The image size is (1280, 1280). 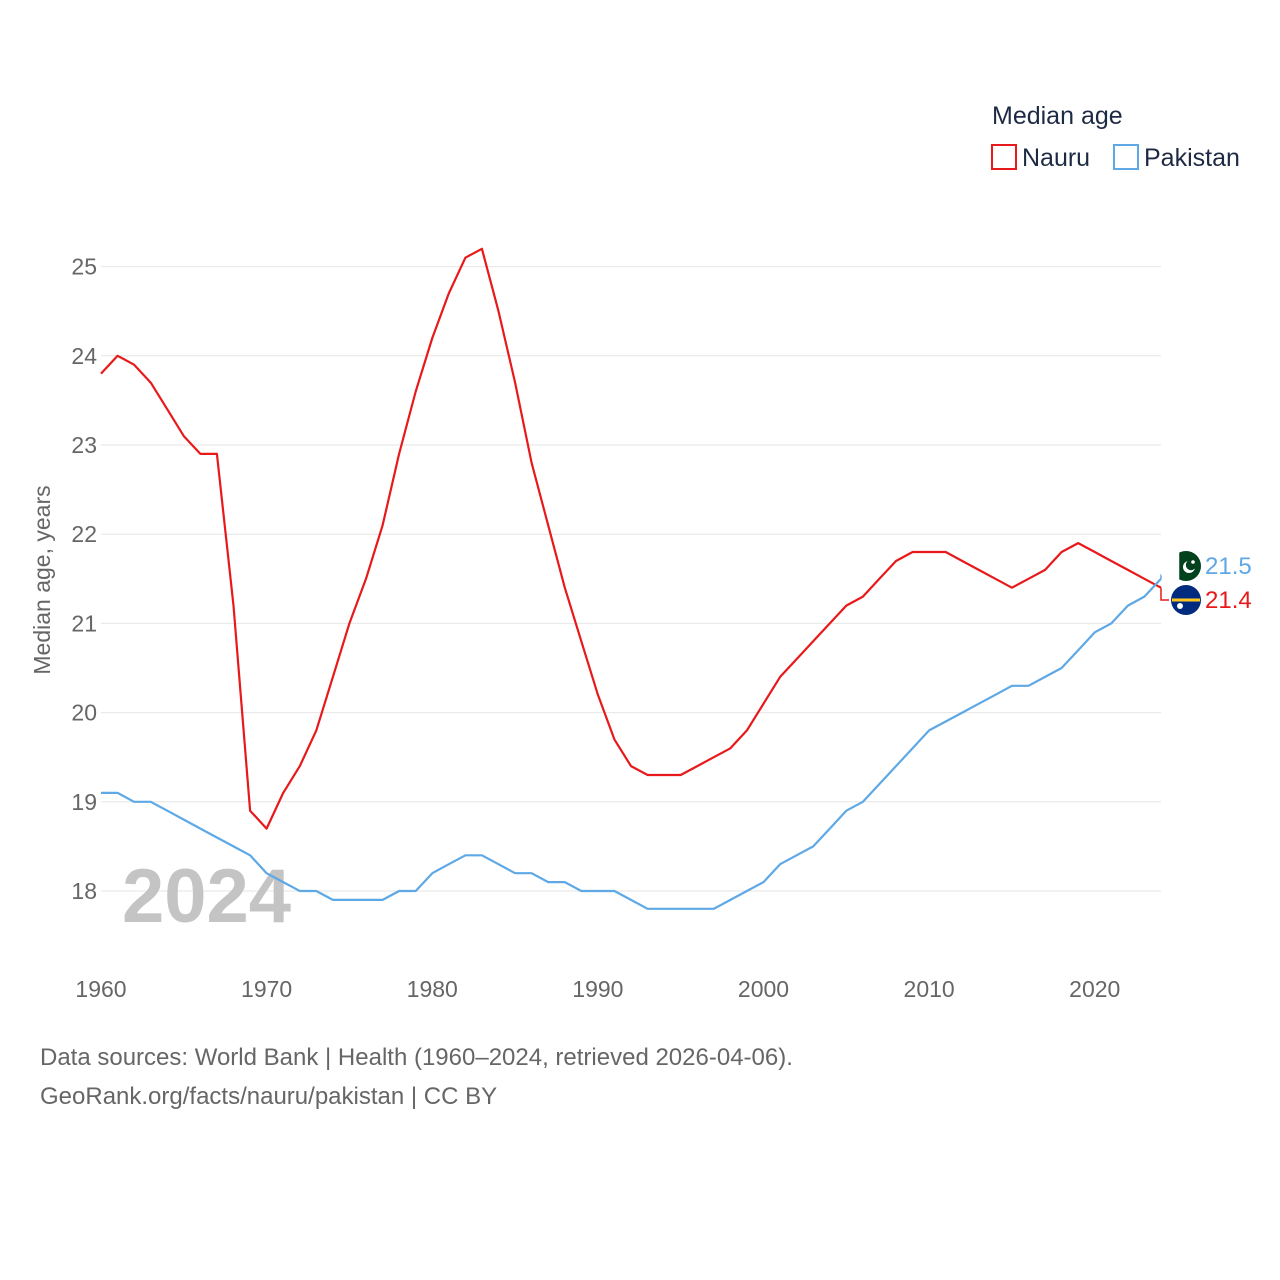 What do you see at coordinates (1228, 600) in the screenshot?
I see `end-value-nauru: 21.4` at bounding box center [1228, 600].